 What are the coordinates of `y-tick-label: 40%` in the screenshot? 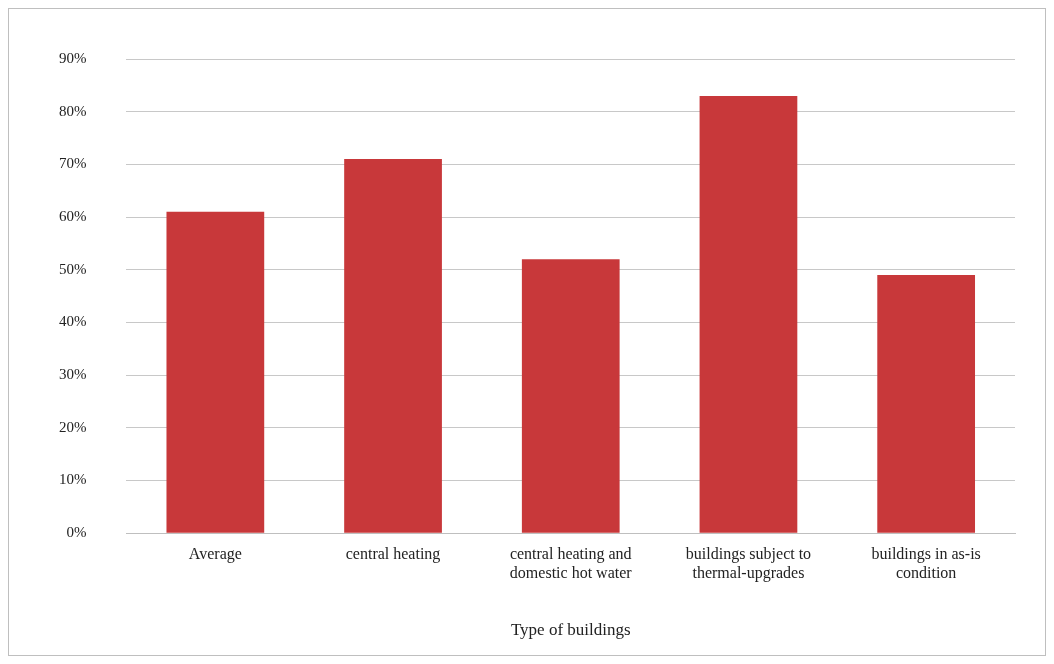 It's located at (73, 321).